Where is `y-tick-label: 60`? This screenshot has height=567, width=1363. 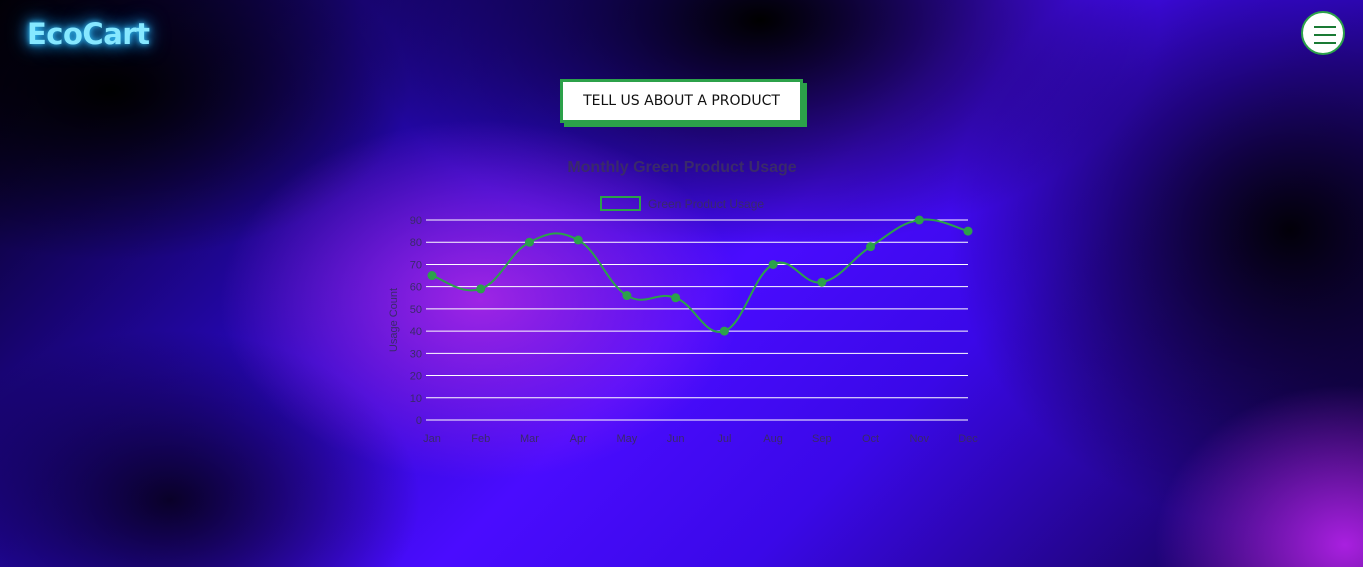
y-tick-label: 60 is located at coordinates (416, 288).